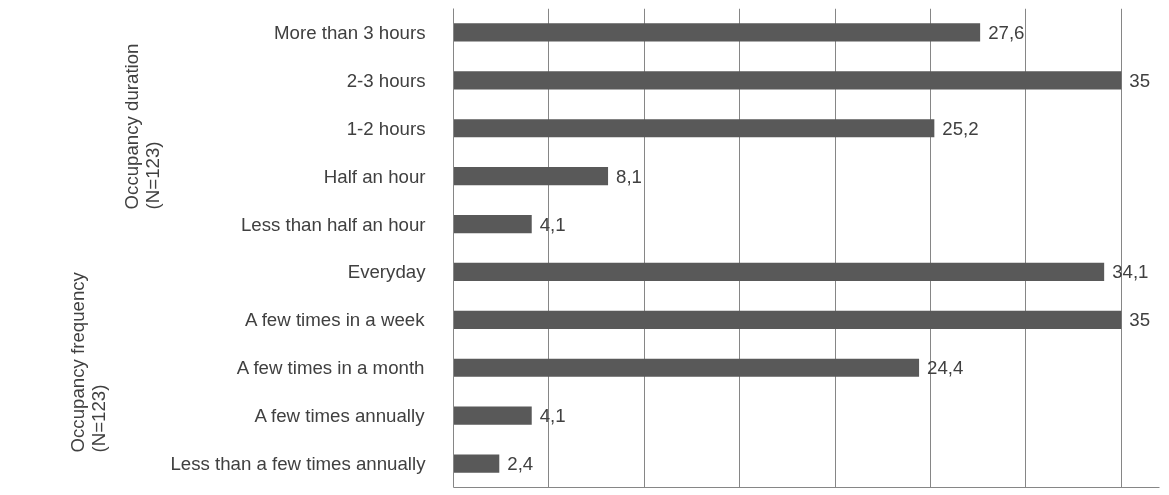 The height and width of the screenshot is (495, 1169). What do you see at coordinates (335, 320) in the screenshot?
I see `y-tick-label: A few times in a week` at bounding box center [335, 320].